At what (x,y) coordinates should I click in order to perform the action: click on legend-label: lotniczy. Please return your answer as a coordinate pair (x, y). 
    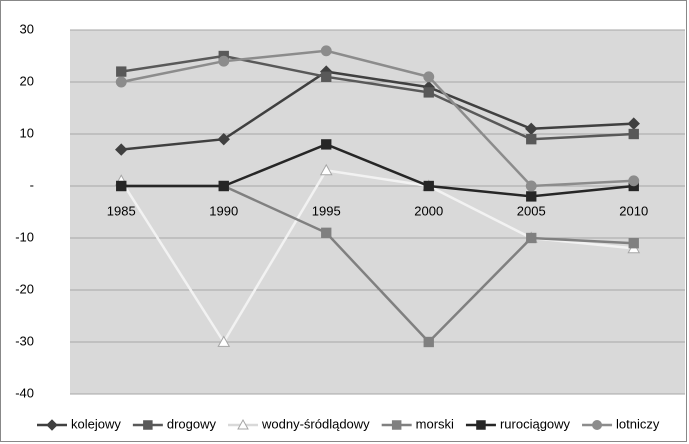
    Looking at the image, I should click on (638, 423).